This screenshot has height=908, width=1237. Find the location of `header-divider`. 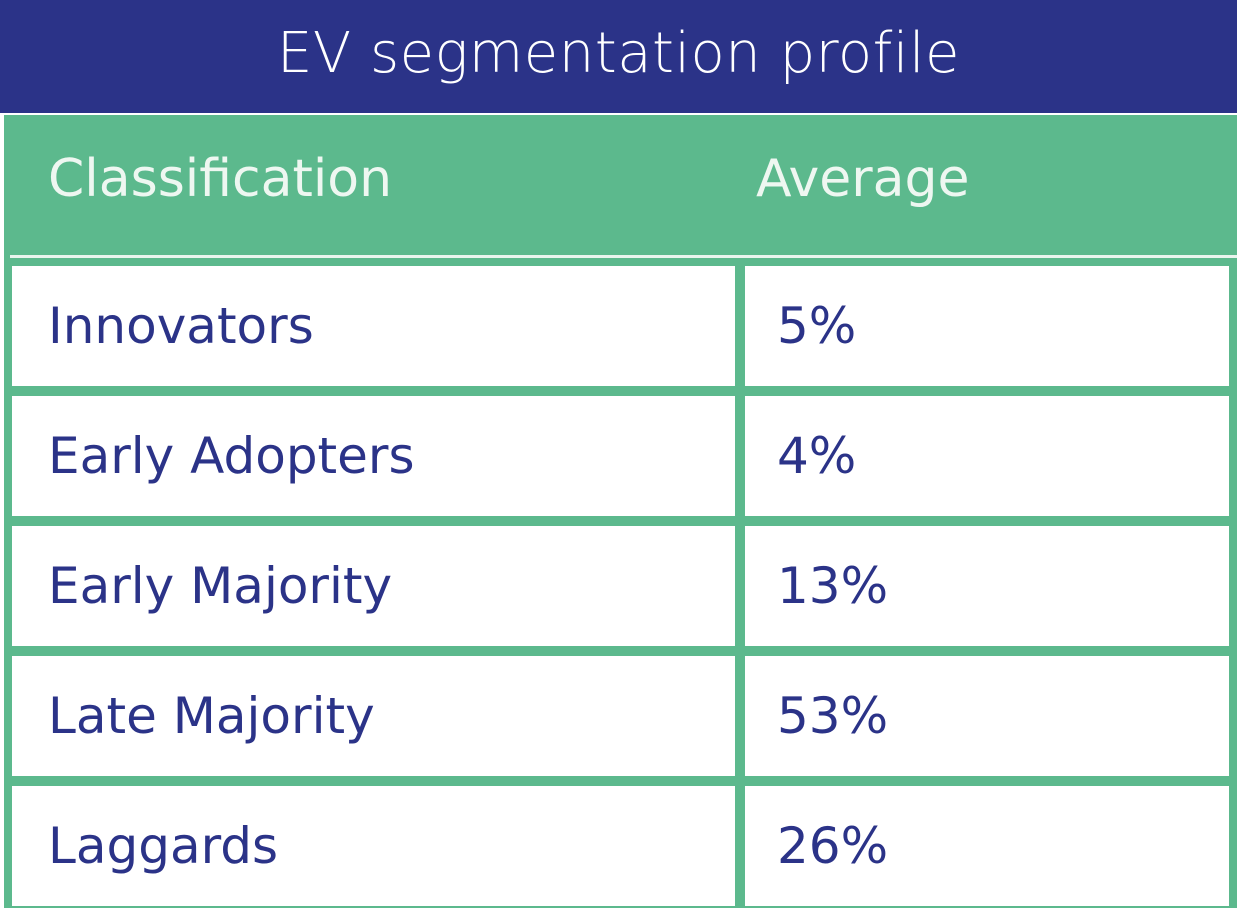

header-divider is located at coordinates (623, 256).